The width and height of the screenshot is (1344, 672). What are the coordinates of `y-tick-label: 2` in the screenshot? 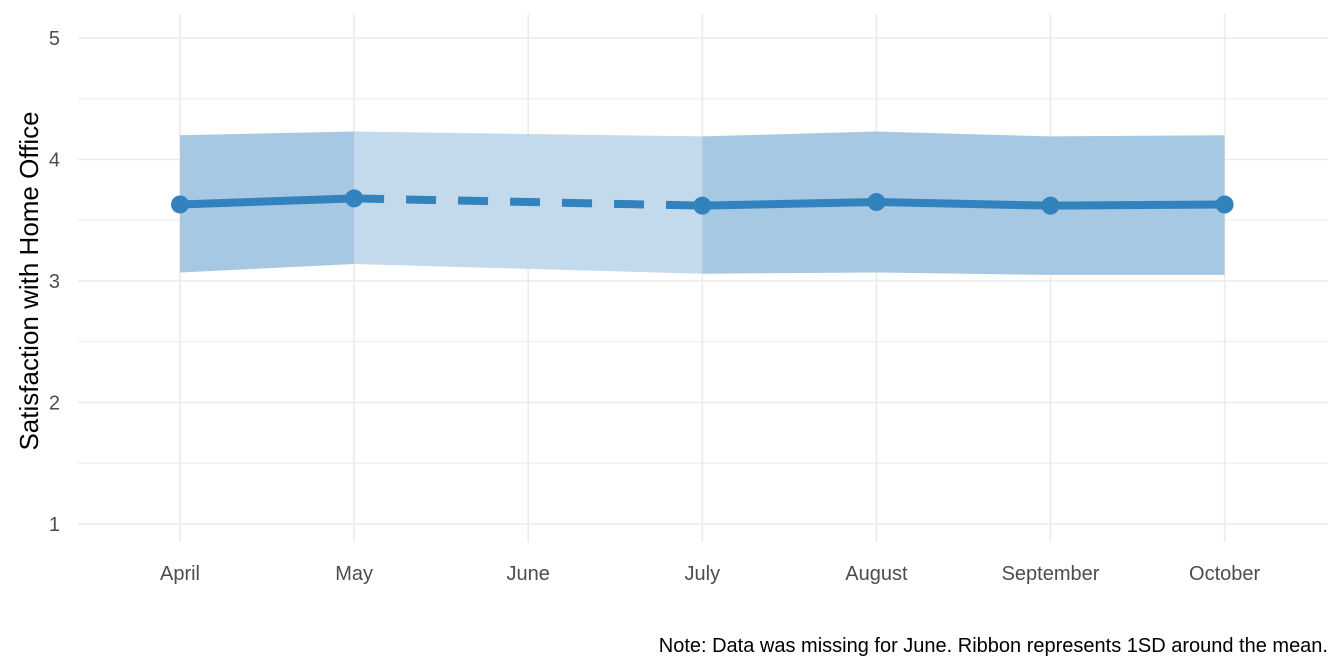 It's located at (54, 404).